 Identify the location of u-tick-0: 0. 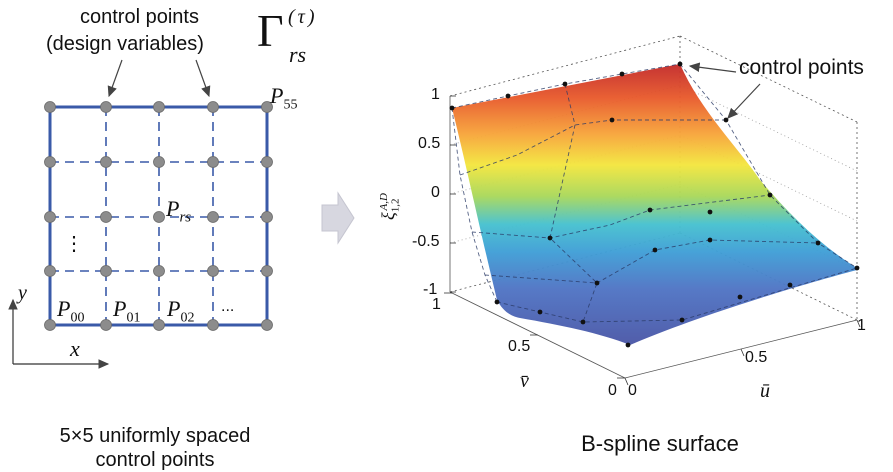
(632, 391).